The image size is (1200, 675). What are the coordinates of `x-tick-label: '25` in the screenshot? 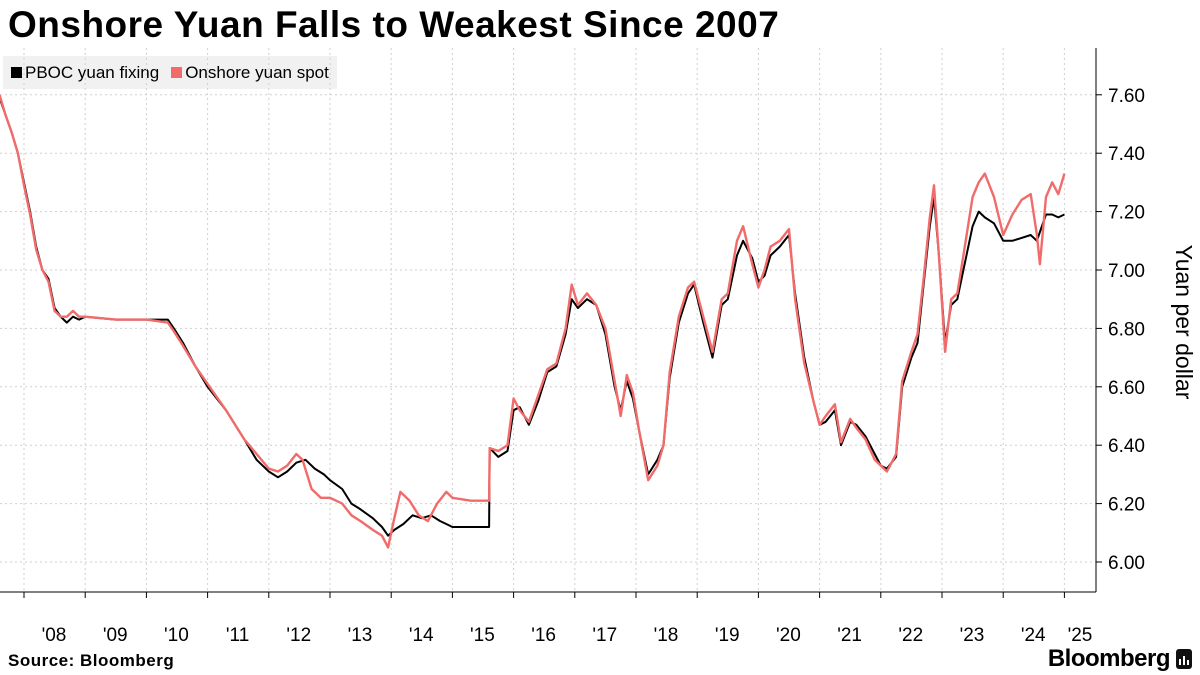 It's located at (1080, 635).